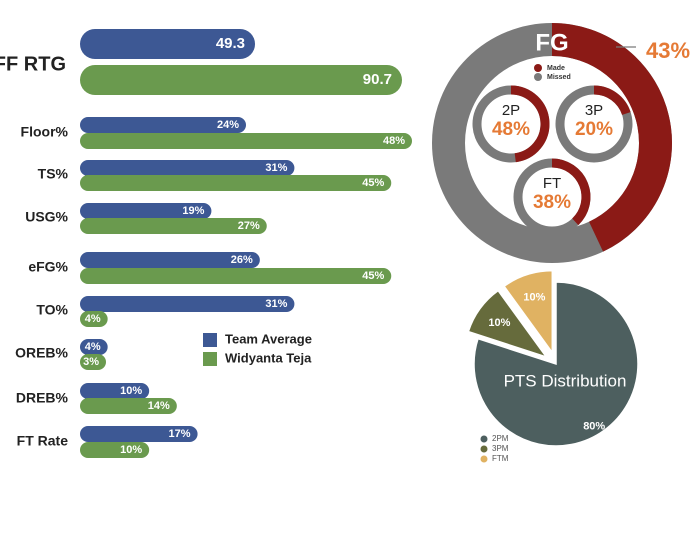 This screenshot has height=533, width=698. I want to click on player-value-label: 4%, so click(93, 319).